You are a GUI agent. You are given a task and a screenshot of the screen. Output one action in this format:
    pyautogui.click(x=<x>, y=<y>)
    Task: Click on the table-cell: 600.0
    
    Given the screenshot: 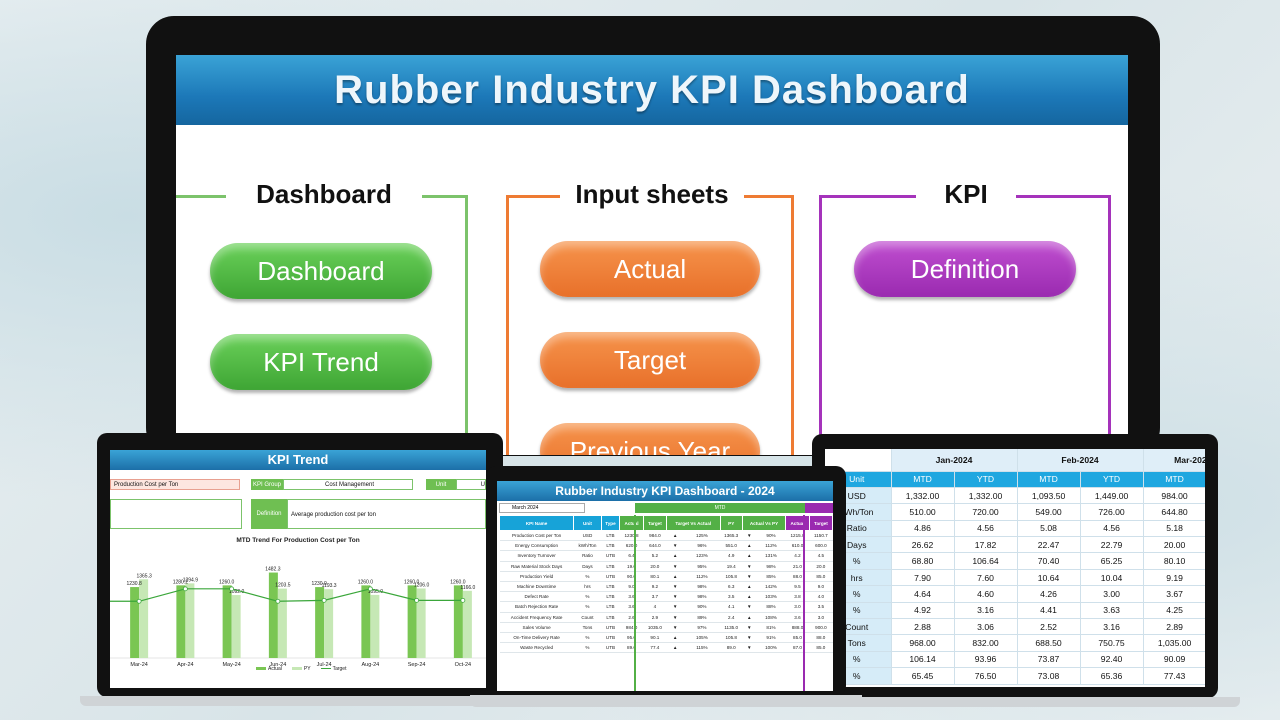 What is the action you would take?
    pyautogui.click(x=821, y=546)
    